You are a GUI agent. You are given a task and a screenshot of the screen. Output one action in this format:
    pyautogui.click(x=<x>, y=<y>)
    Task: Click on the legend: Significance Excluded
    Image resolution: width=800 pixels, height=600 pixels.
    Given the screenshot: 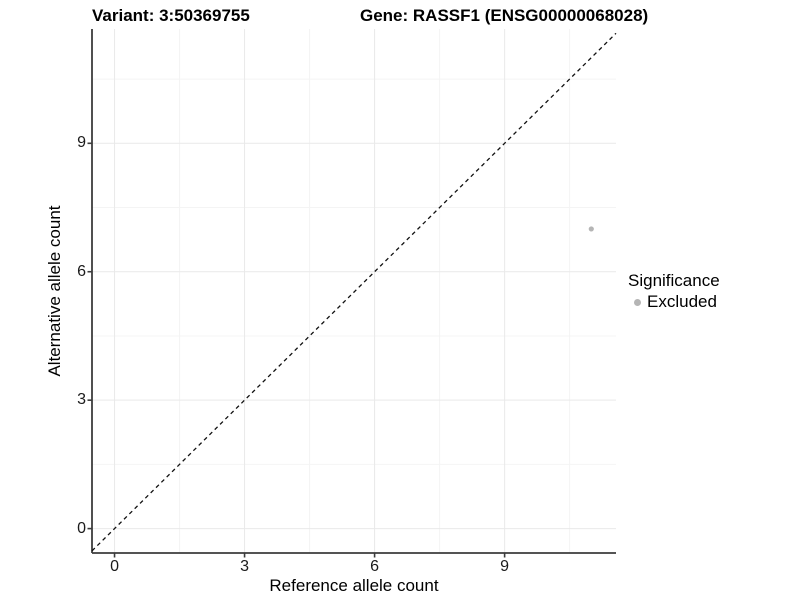 What is the action you would take?
    pyautogui.click(x=674, y=291)
    